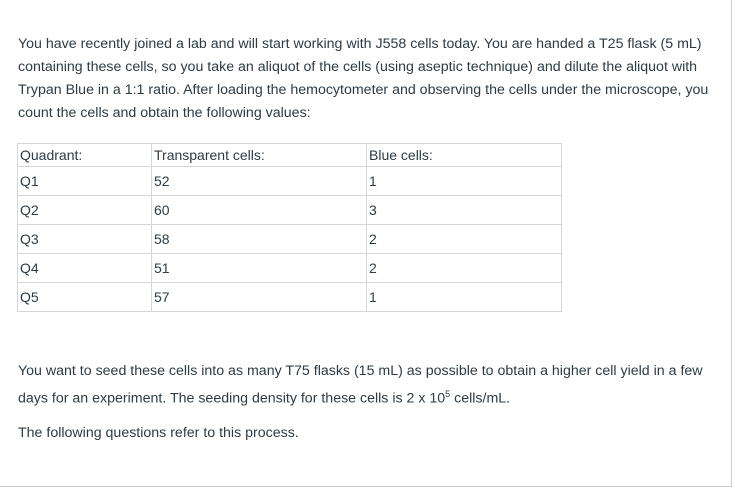 This screenshot has height=491, width=735. I want to click on cell-quadrant: Q2, so click(84, 210).